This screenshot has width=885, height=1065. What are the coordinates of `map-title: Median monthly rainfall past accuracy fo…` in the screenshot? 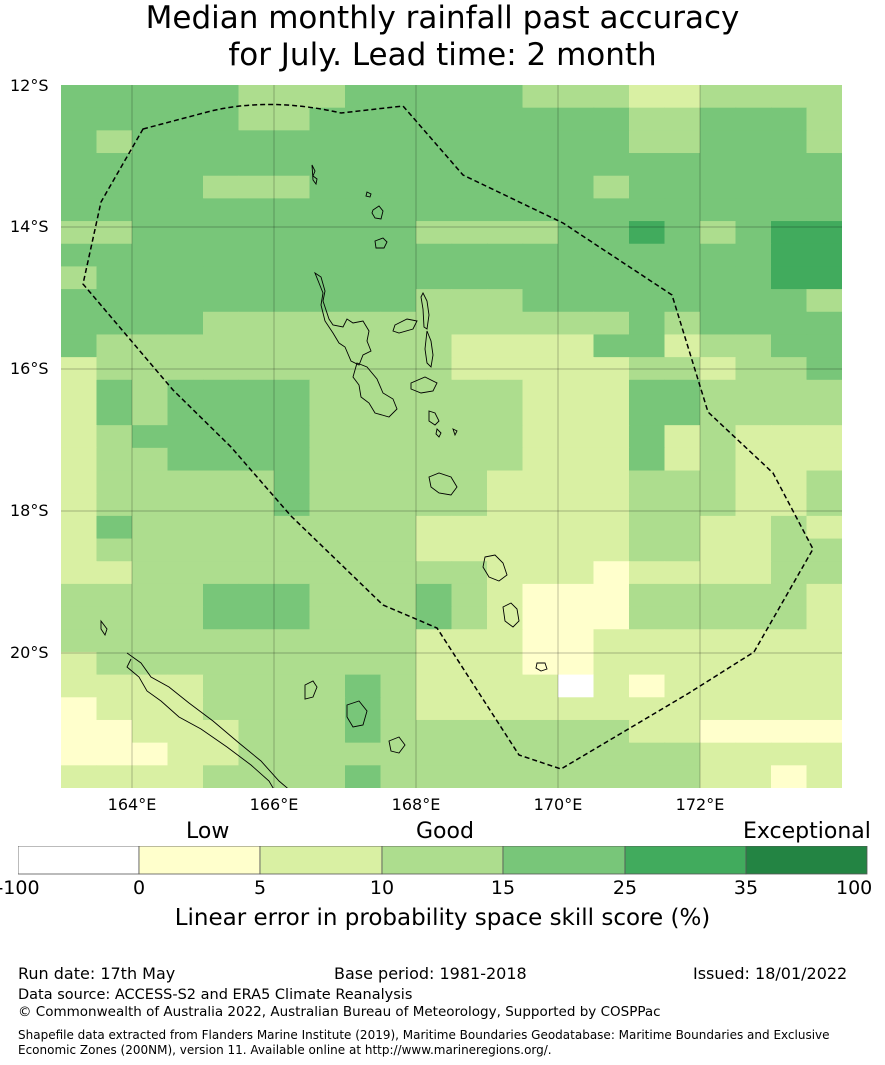 It's located at (442, 37).